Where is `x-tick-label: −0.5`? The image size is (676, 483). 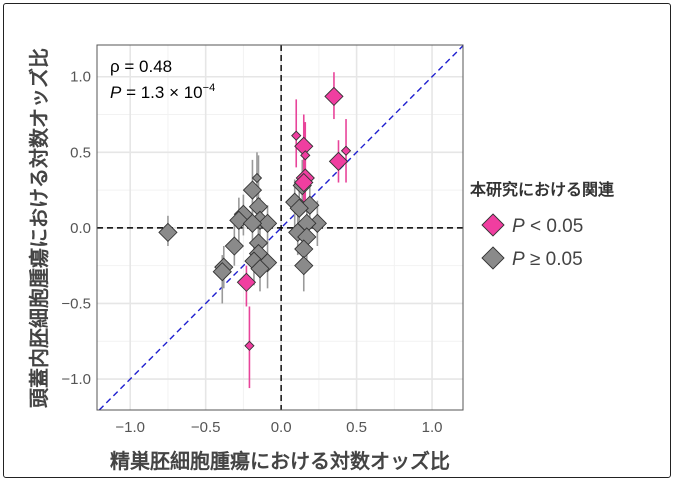 x-tick-label: −0.5 is located at coordinates (206, 427).